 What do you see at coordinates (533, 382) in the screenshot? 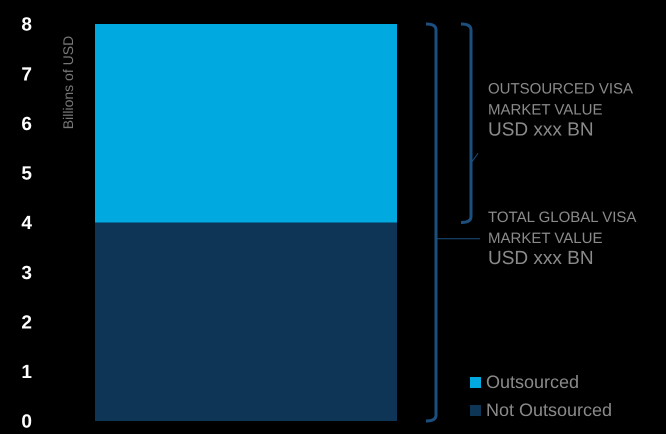
I see `legend-label: Outsourced` at bounding box center [533, 382].